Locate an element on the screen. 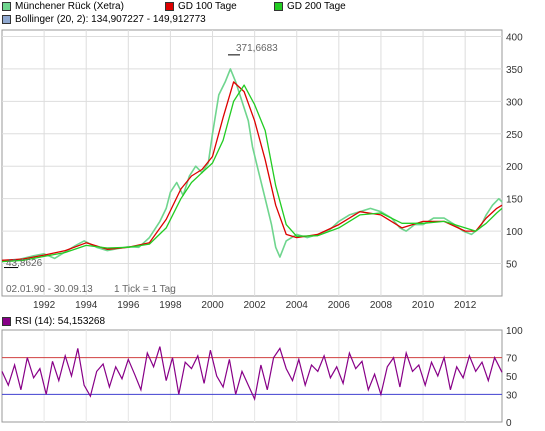  main-y-tick-label: 50 is located at coordinates (512, 265).